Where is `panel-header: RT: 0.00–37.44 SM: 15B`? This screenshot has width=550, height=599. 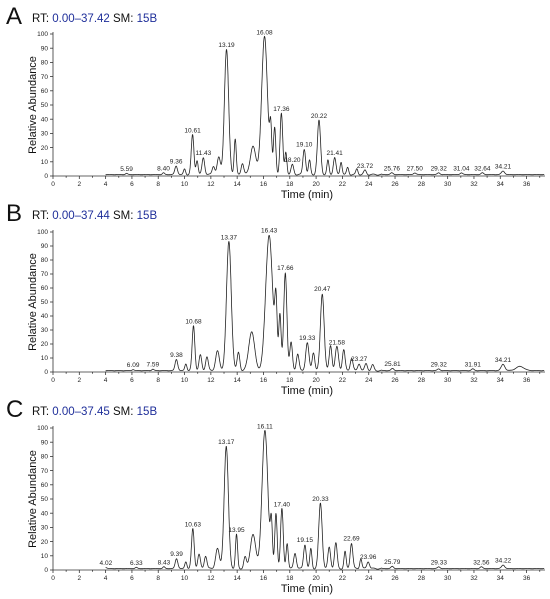 panel-header: RT: 0.00–37.44 SM: 15B is located at coordinates (94, 216).